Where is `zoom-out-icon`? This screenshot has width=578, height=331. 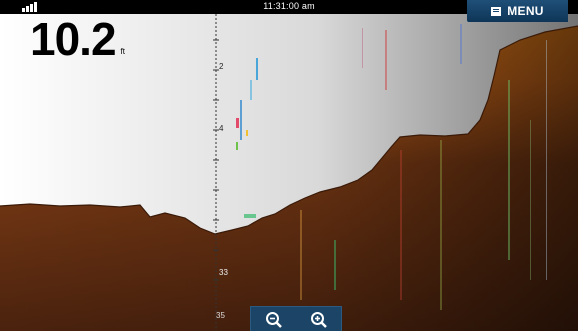 zoom-out-icon is located at coordinates (273, 319).